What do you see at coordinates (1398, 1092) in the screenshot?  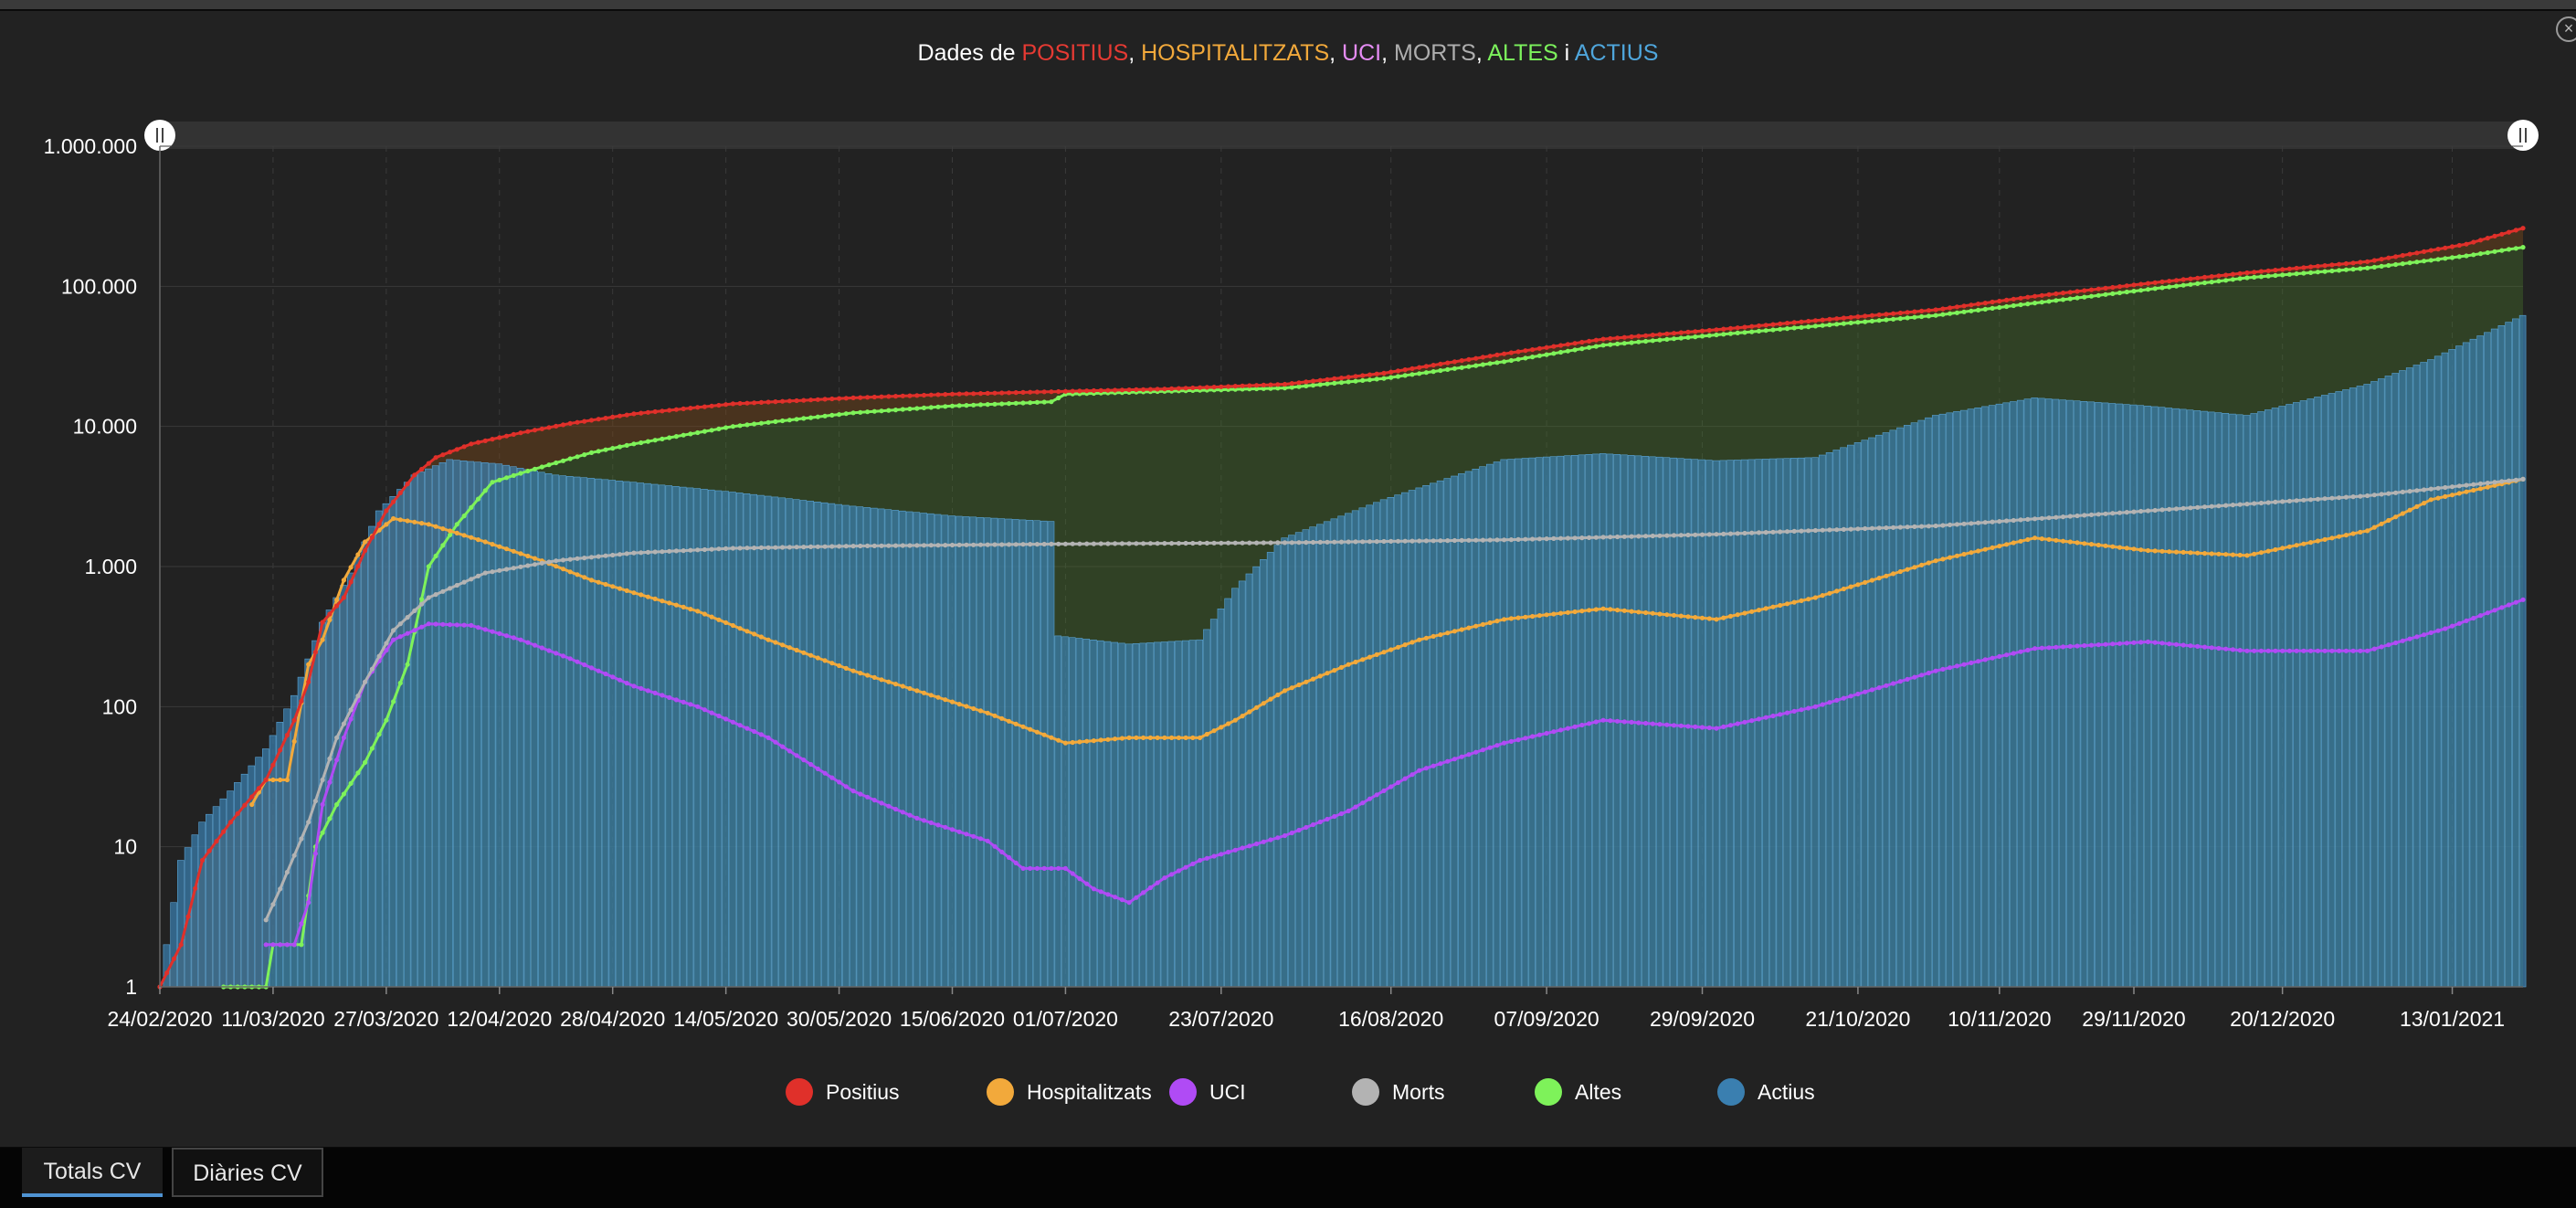 I see `legend-item-morts: Morts` at bounding box center [1398, 1092].